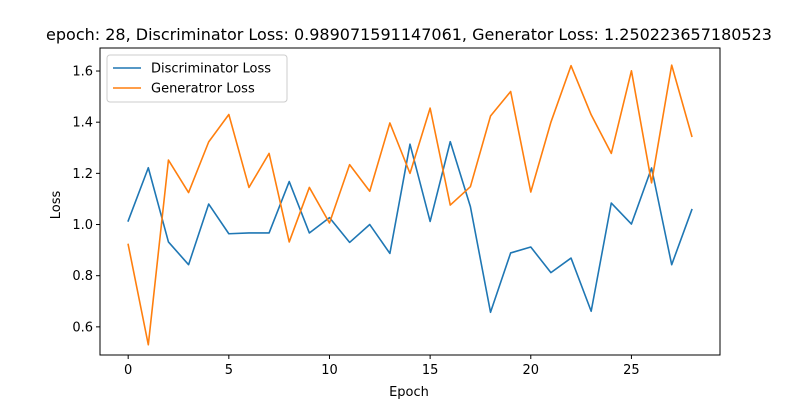 This screenshot has height=400, width=800. Describe the element at coordinates (329, 370) in the screenshot. I see `x-tick-label: 10` at that location.